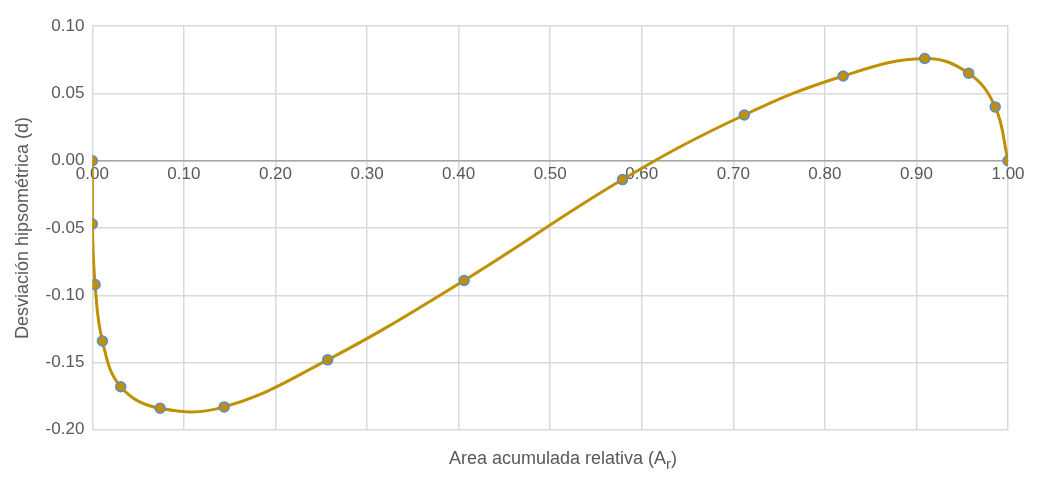  What do you see at coordinates (275, 173) in the screenshot?
I see `x-tick-label: 0.20` at bounding box center [275, 173].